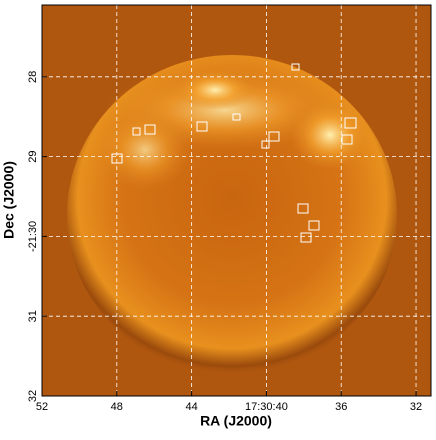 Image resolution: width=436 pixels, height=440 pixels. Describe the element at coordinates (33, 236) in the screenshot. I see `y-tick-label: -21:30` at that location.